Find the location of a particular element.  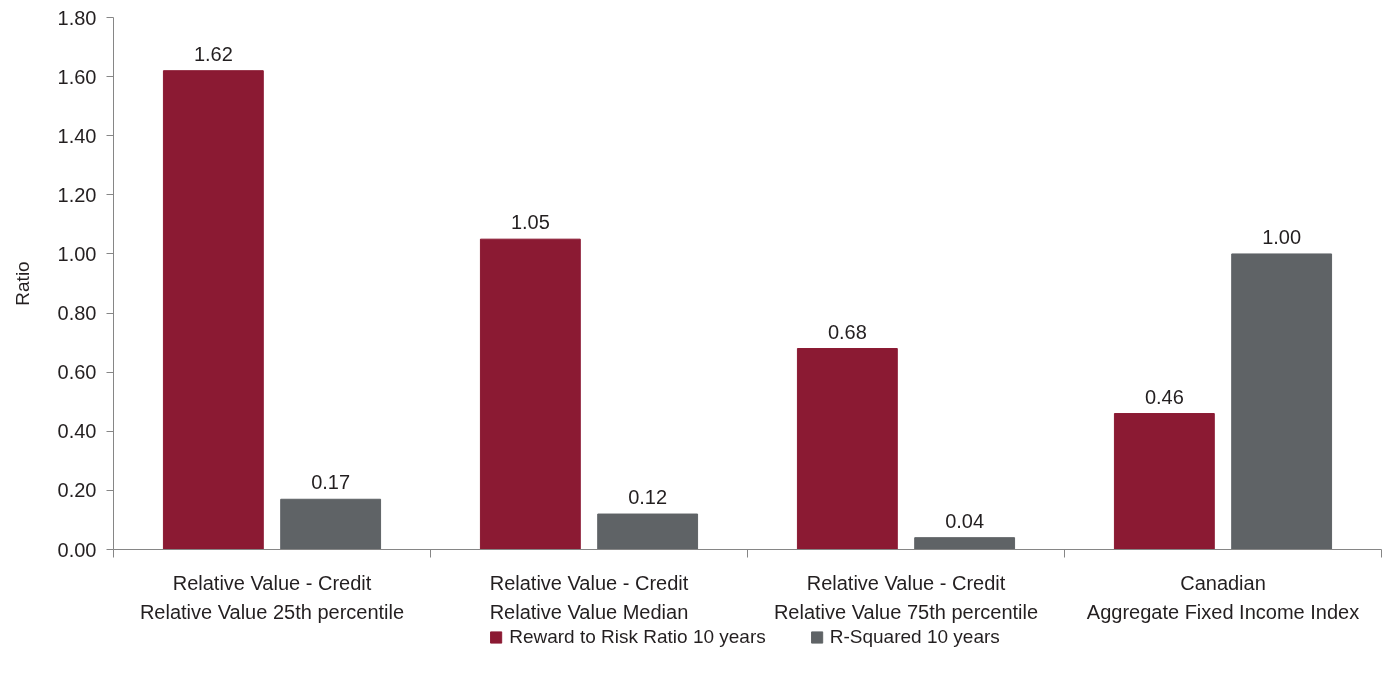

y-tick-label: 1.60 is located at coordinates (77, 76).